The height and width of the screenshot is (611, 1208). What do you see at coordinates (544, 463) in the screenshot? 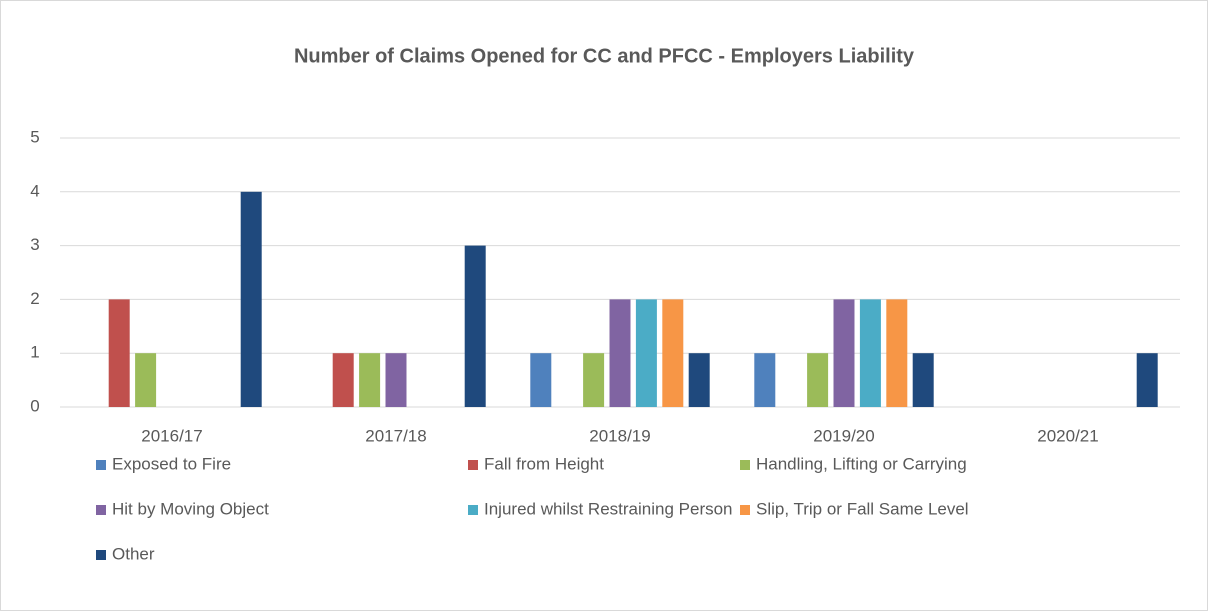
I see `legend-label: Fall from Height` at bounding box center [544, 463].